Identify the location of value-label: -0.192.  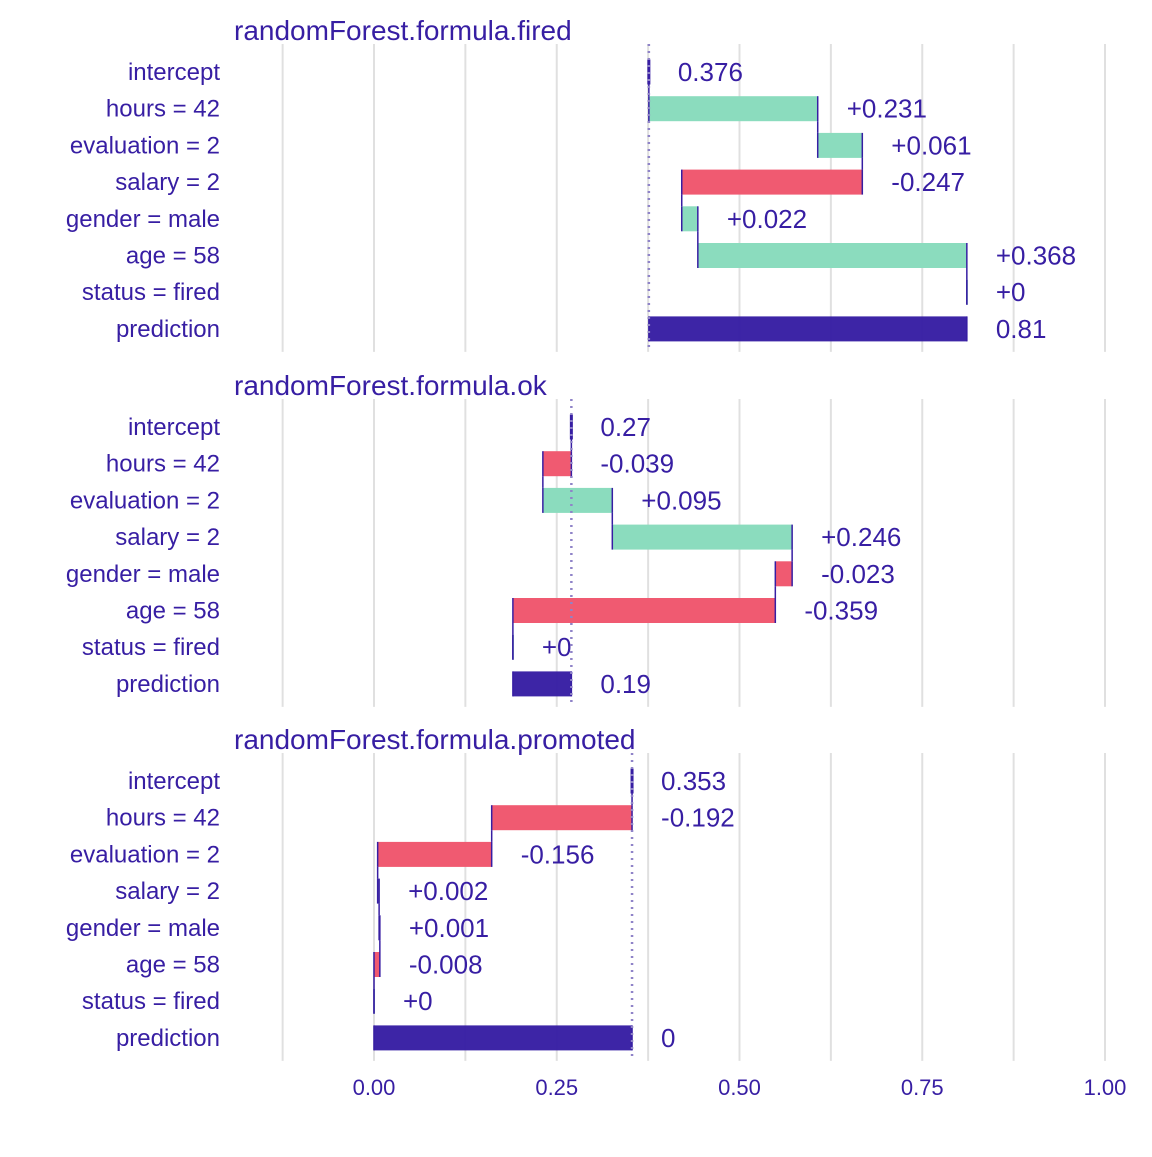
(698, 818).